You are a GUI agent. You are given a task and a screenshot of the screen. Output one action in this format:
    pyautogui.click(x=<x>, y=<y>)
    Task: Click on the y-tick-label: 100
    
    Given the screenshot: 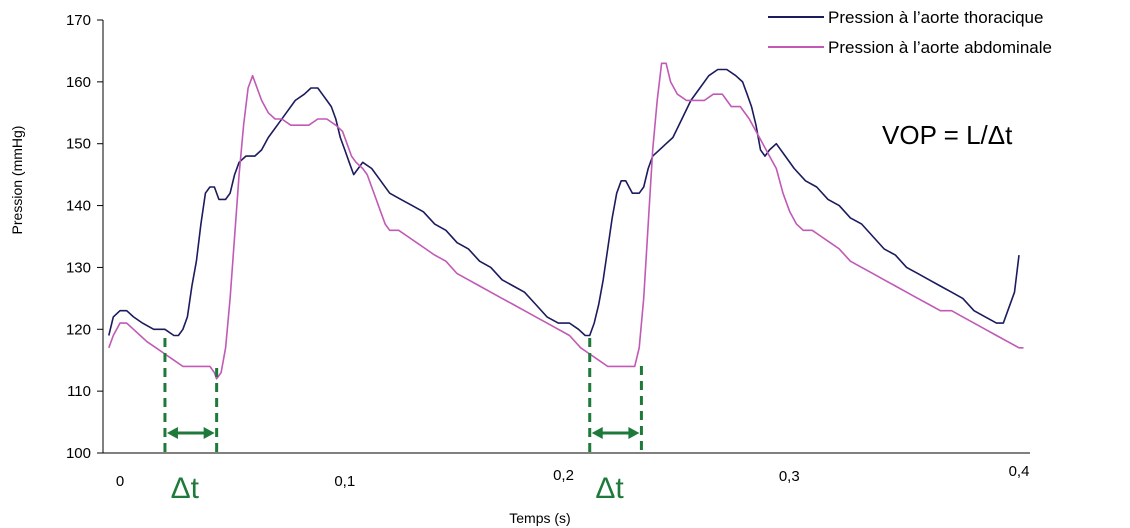 What is the action you would take?
    pyautogui.click(x=78, y=453)
    